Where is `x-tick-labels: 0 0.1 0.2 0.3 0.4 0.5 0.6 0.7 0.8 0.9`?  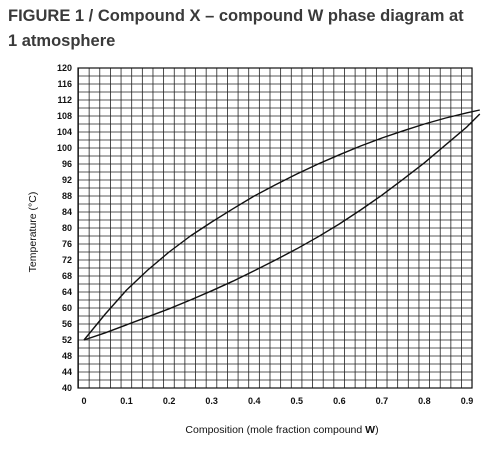 x-tick-labels: 0 0.1 0.2 0.3 0.4 0.5 0.6 0.7 0.8 0.9 is located at coordinates (277, 401).